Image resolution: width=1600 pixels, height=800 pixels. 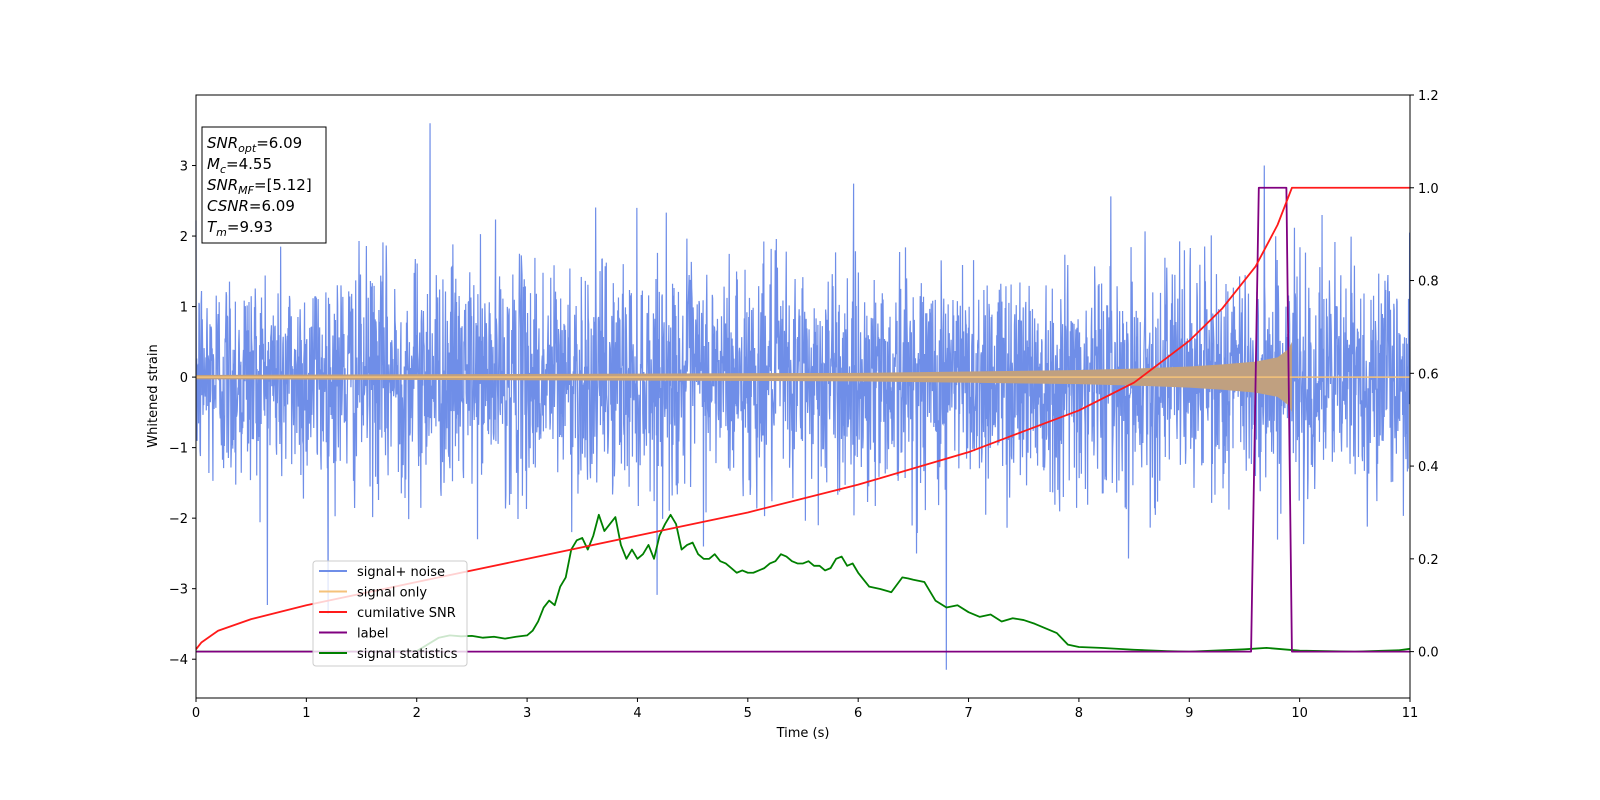 What do you see at coordinates (1428, 282) in the screenshot?
I see `y2-tick-label: 0.8` at bounding box center [1428, 282].